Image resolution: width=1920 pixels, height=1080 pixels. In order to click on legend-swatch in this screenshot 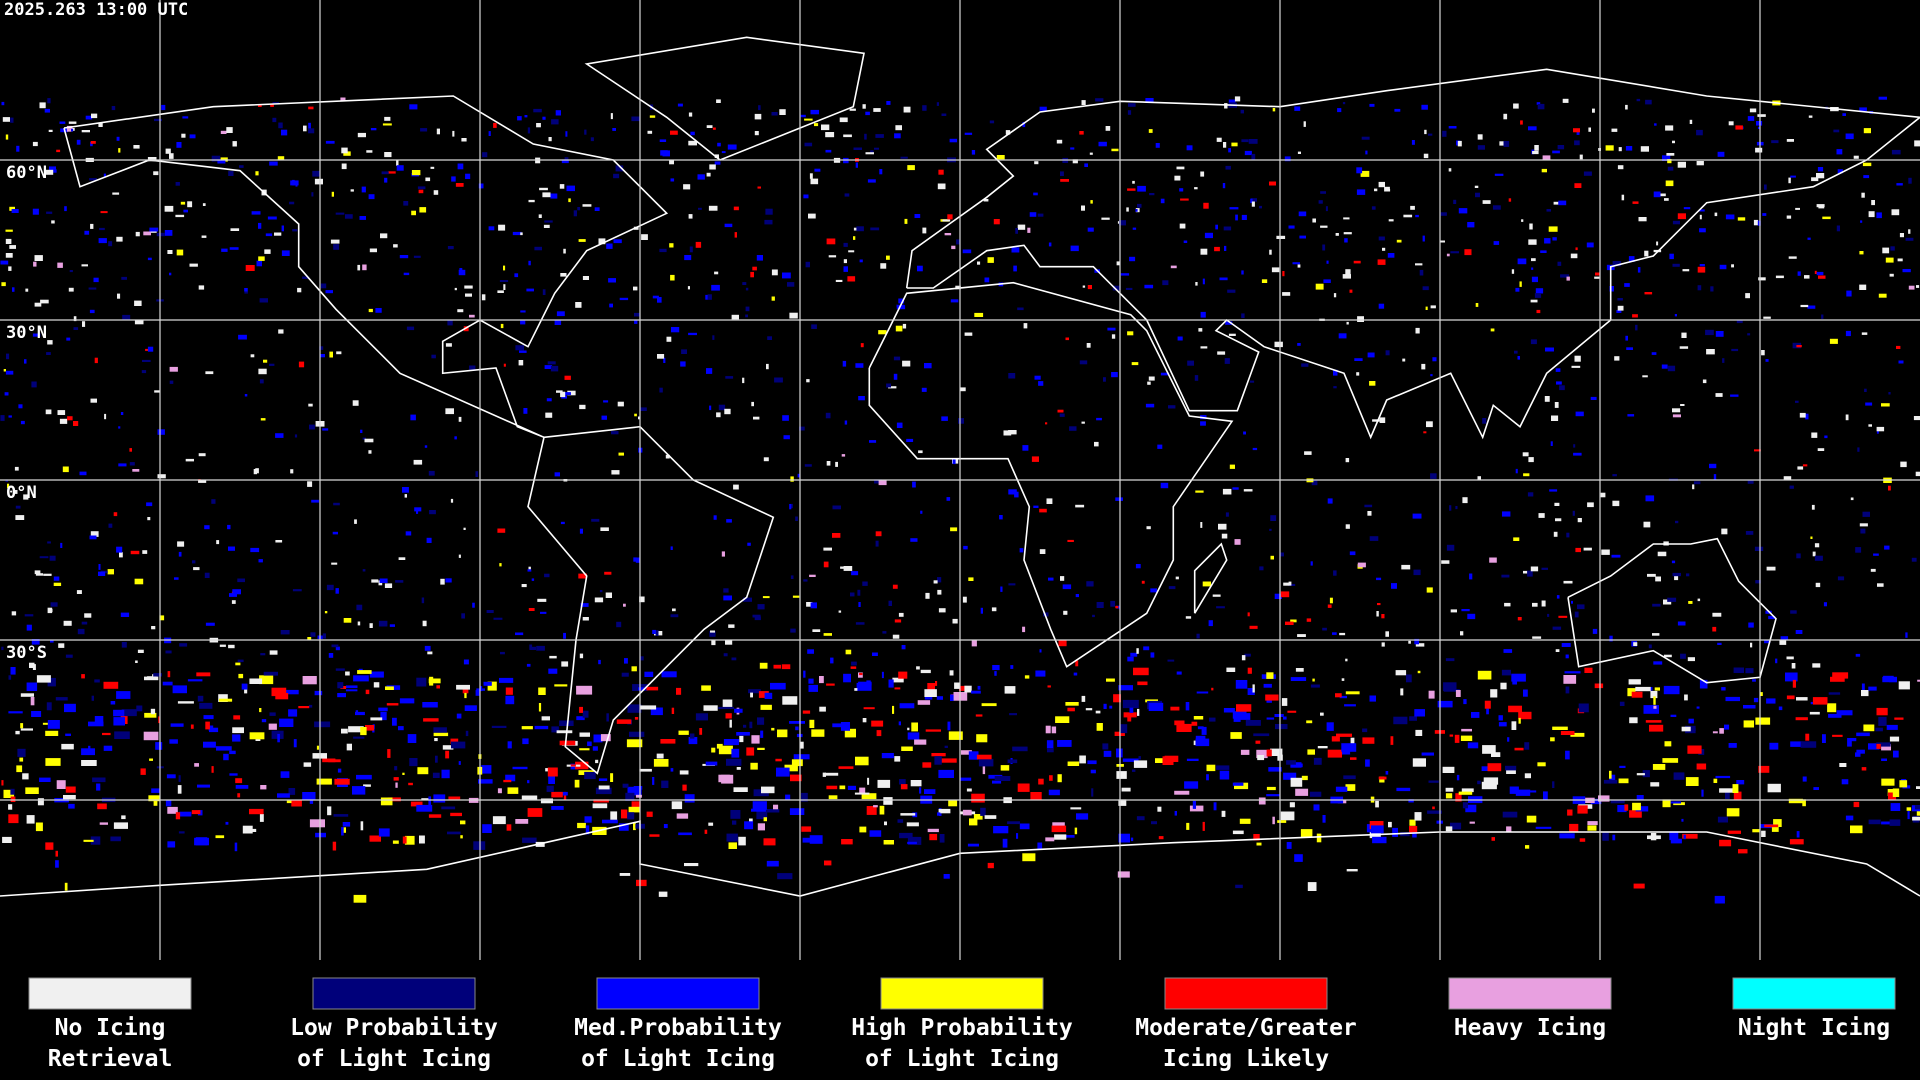, I will do `click(962, 993)`.